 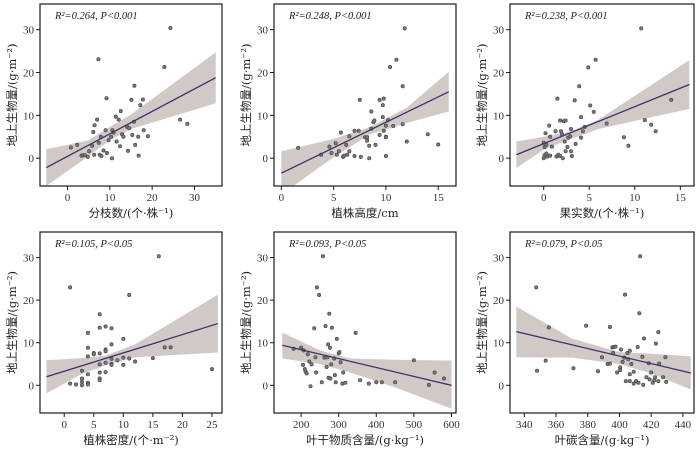 What do you see at coordinates (338, 425) in the screenshot?
I see `x-tick-label: 300` at bounding box center [338, 425].